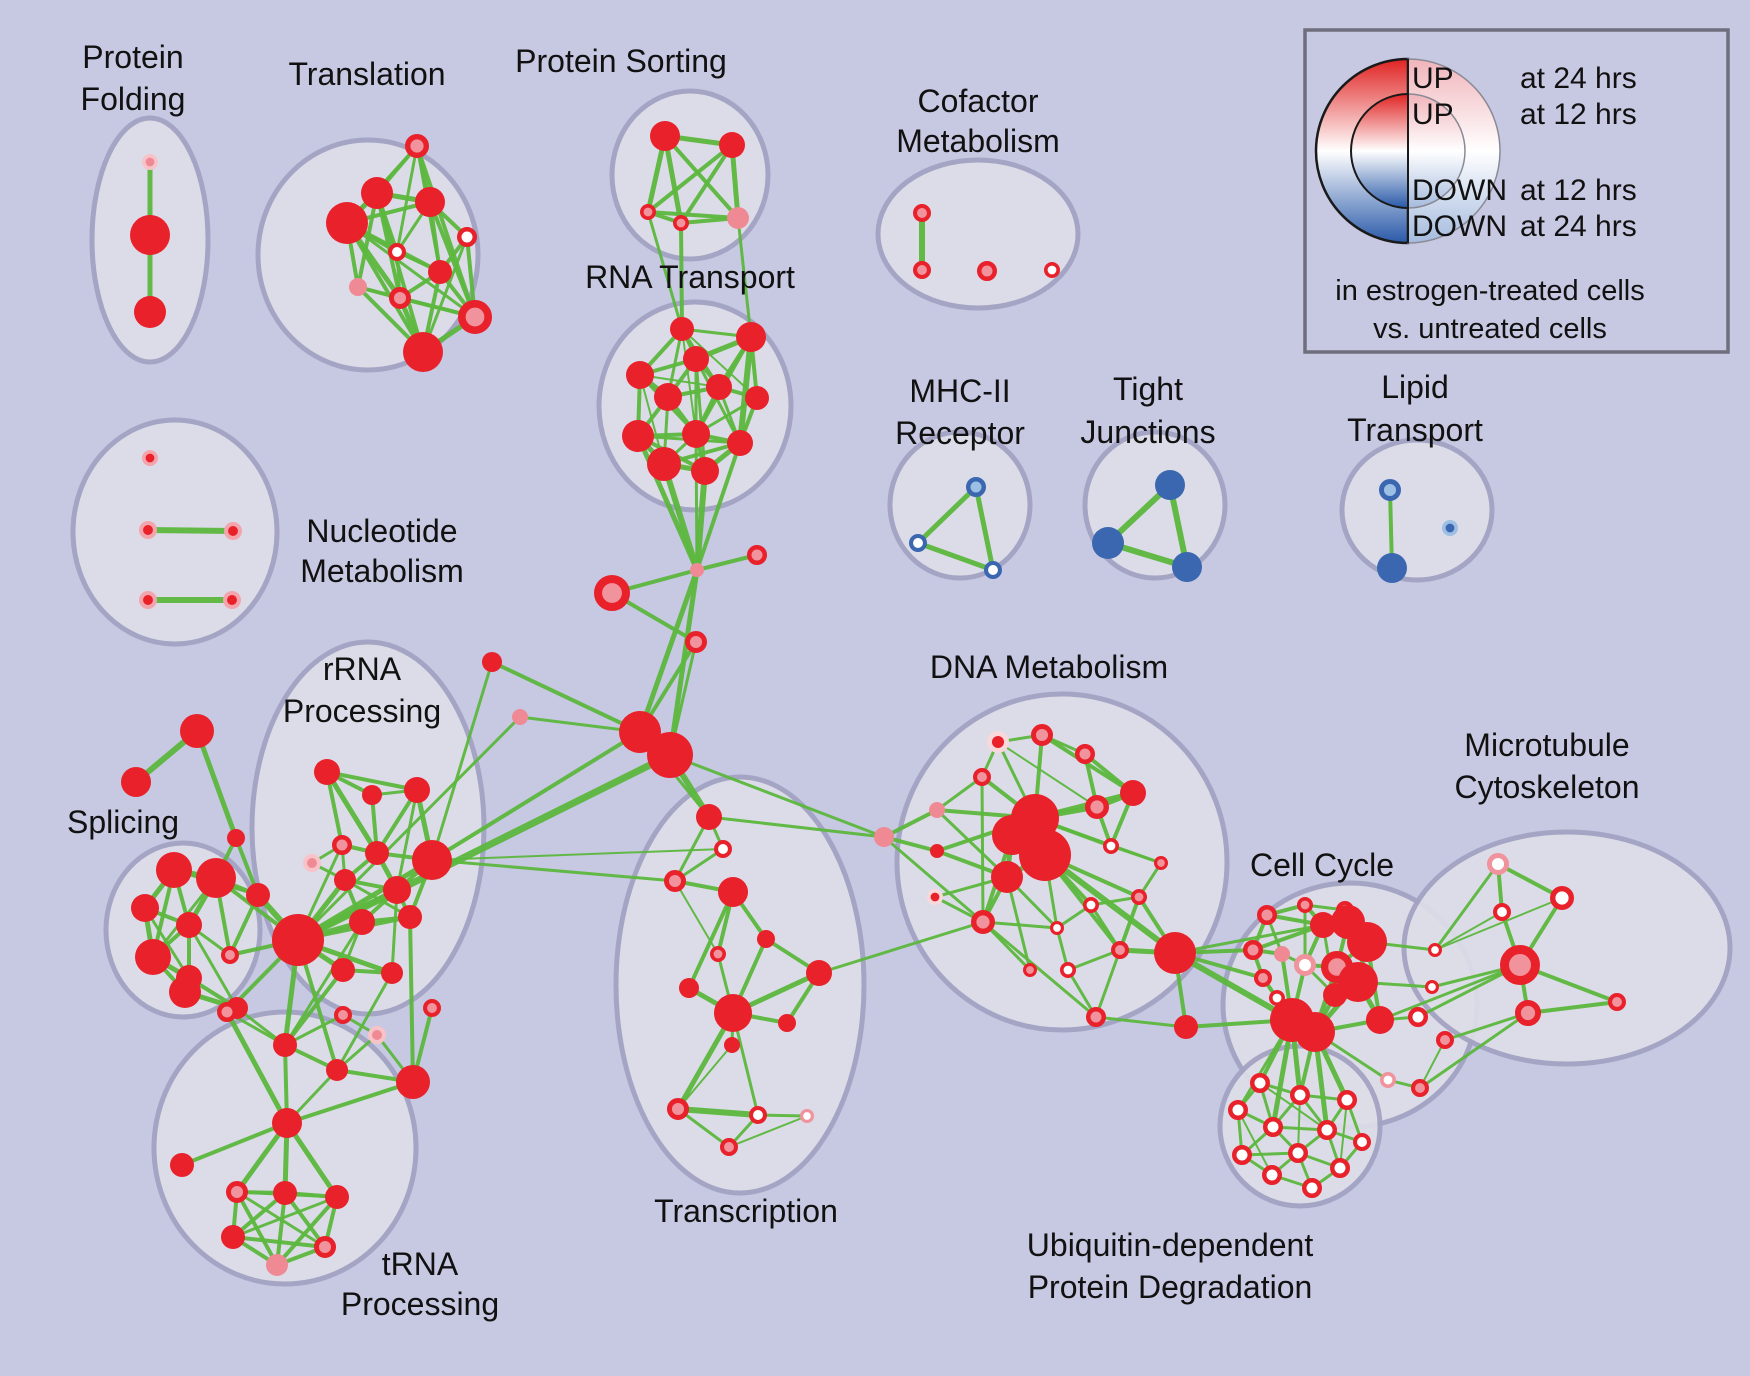 This screenshot has height=1376, width=1750. What do you see at coordinates (1578, 114) in the screenshot?
I see `legend-time-label: at 12 hrs` at bounding box center [1578, 114].